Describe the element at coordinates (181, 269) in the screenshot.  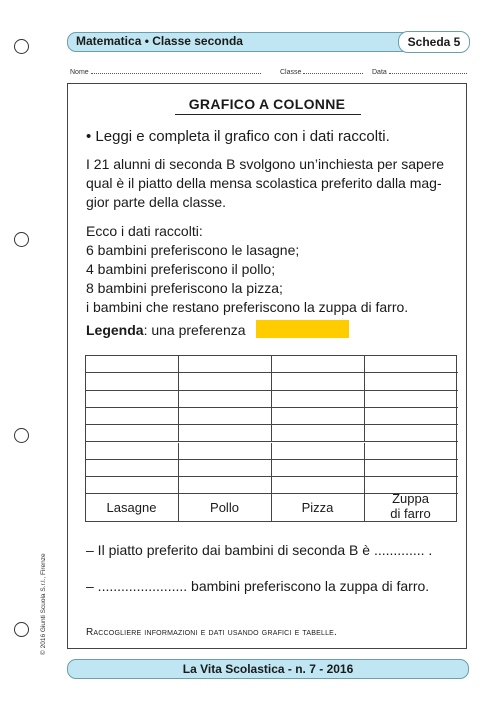
I see `data-line-2: 4 bambini preferiscono il pollo;` at that location.